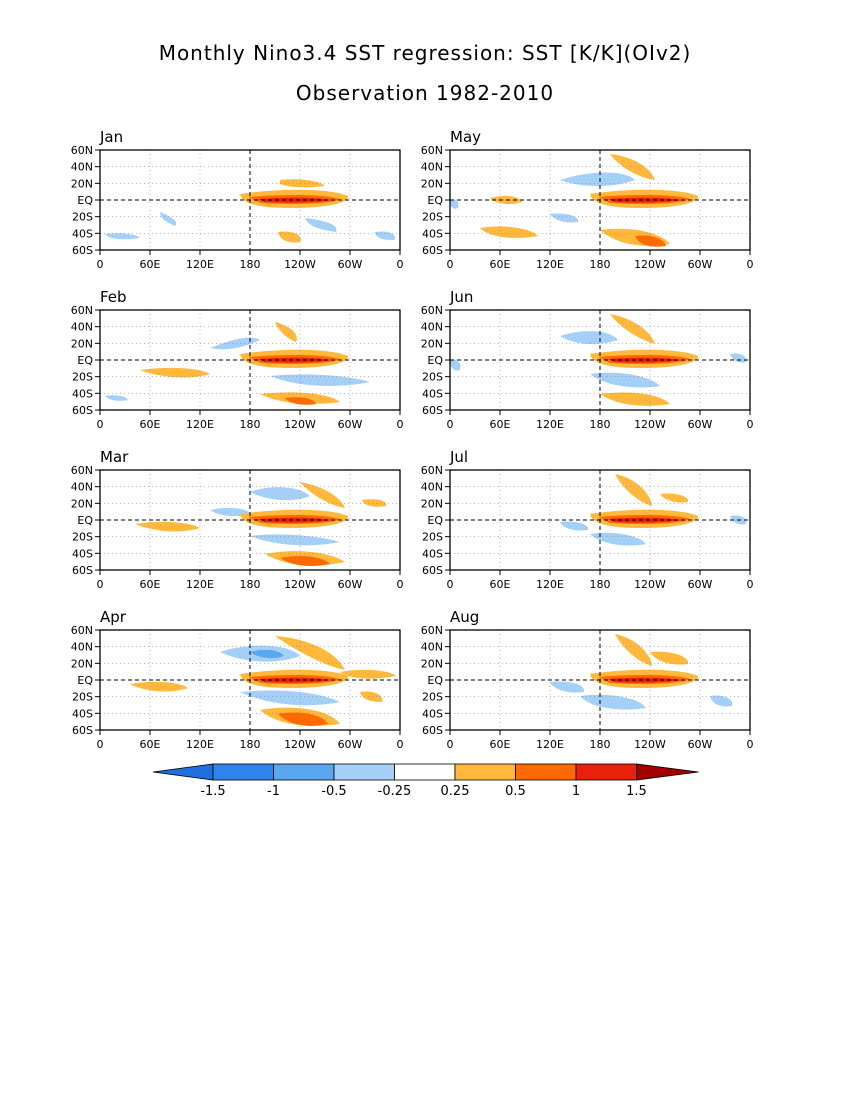 This screenshot has width=850, height=1100. What do you see at coordinates (113, 297) in the screenshot?
I see `panel-month-label: Feb` at bounding box center [113, 297].